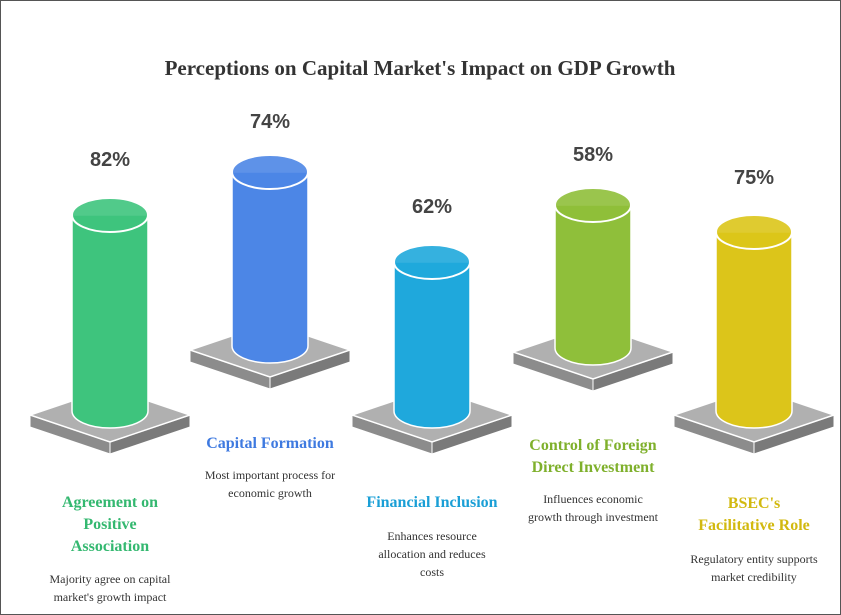  Describe the element at coordinates (754, 525) in the screenshot. I see `item-label: Facilitative Role` at that location.